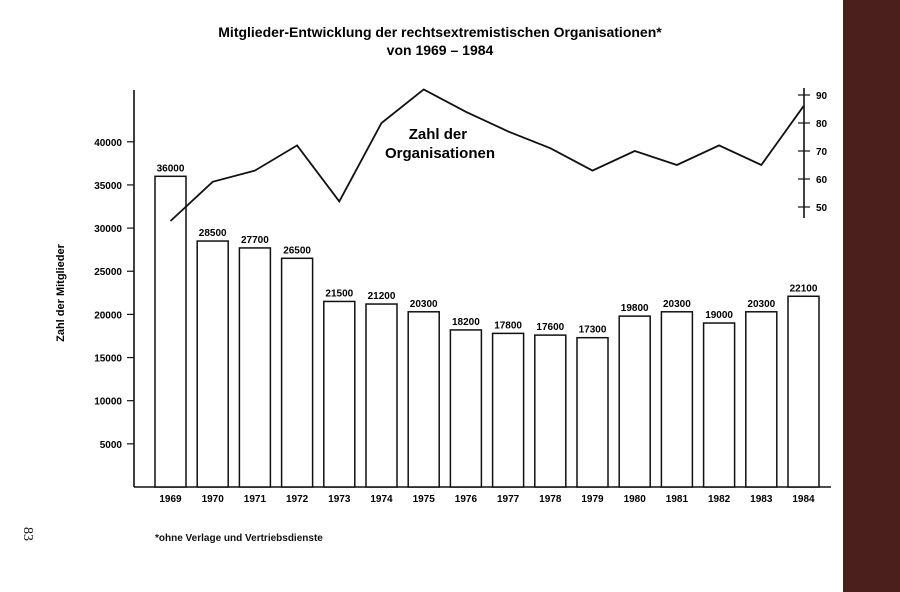 This screenshot has width=900, height=592. I want to click on bar-value-label: 18200, so click(466, 322).